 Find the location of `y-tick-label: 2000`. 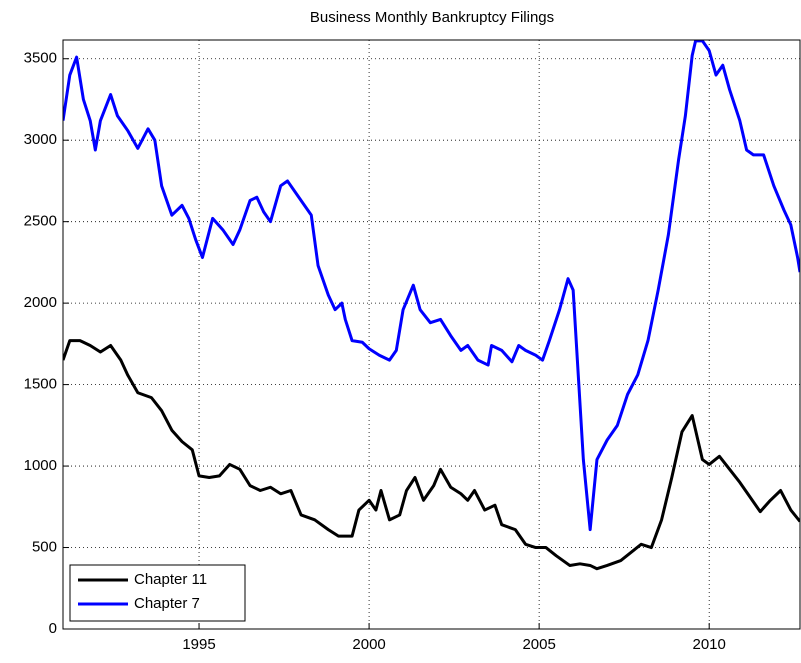

y-tick-label: 2000 is located at coordinates (40, 302).